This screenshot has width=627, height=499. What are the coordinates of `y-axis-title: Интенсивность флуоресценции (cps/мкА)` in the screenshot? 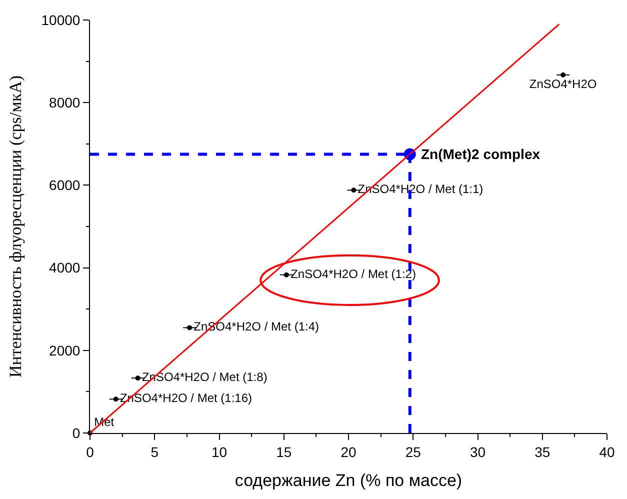 It's located at (15, 226).